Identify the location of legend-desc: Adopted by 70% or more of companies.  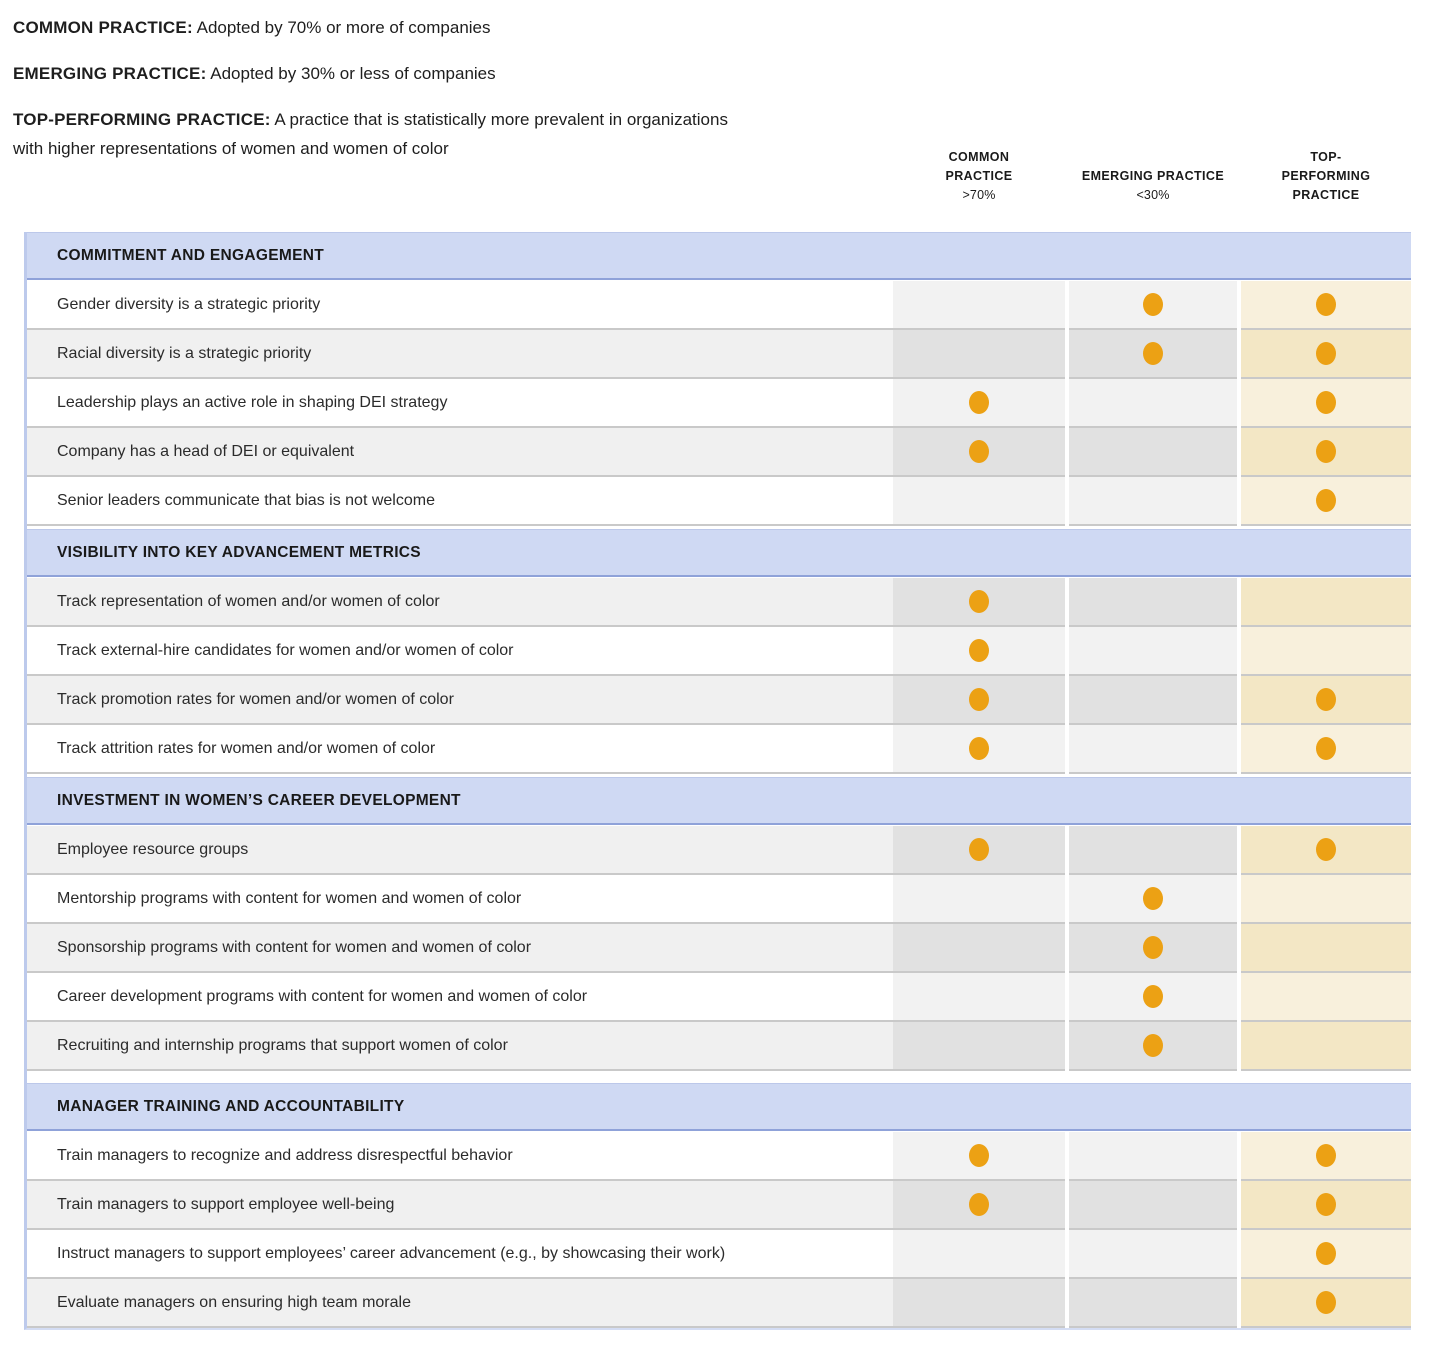
(343, 27).